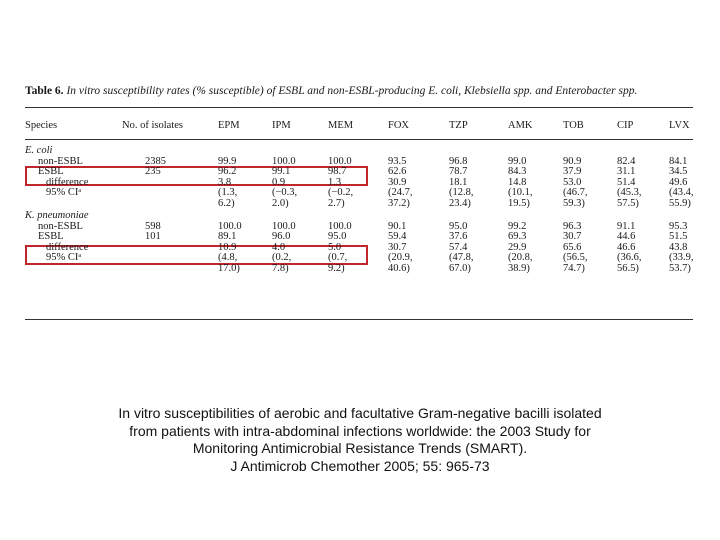  Describe the element at coordinates (520, 192) in the screenshot. I see `susceptibility-value: (10.1,` at that location.